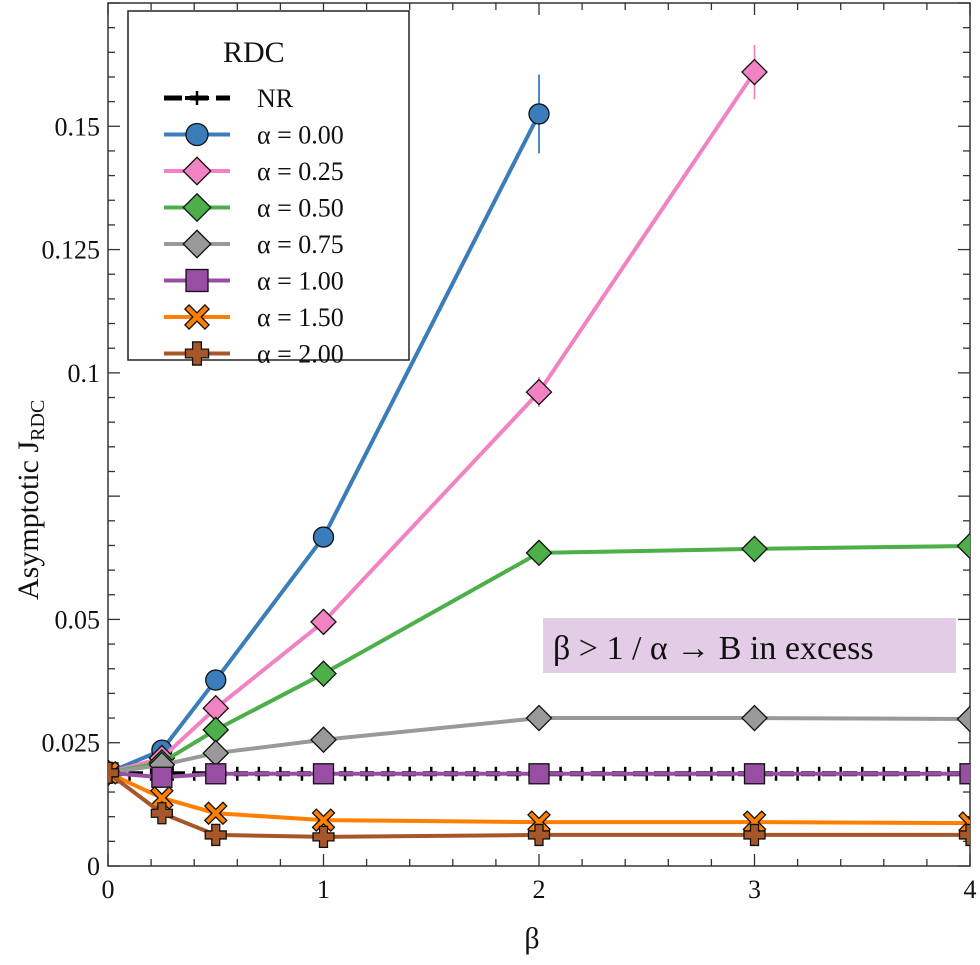 Image resolution: width=980 pixels, height=965 pixels. What do you see at coordinates (254, 317) in the screenshot?
I see `legend-item: α = 1.50` at bounding box center [254, 317].